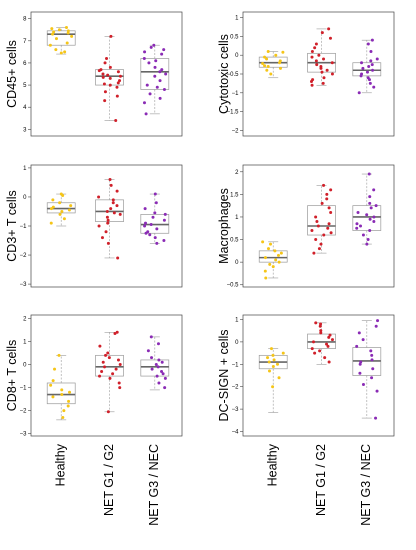 The image size is (416, 550). I want to click on y-tick-label: 3, so click(25, 130).